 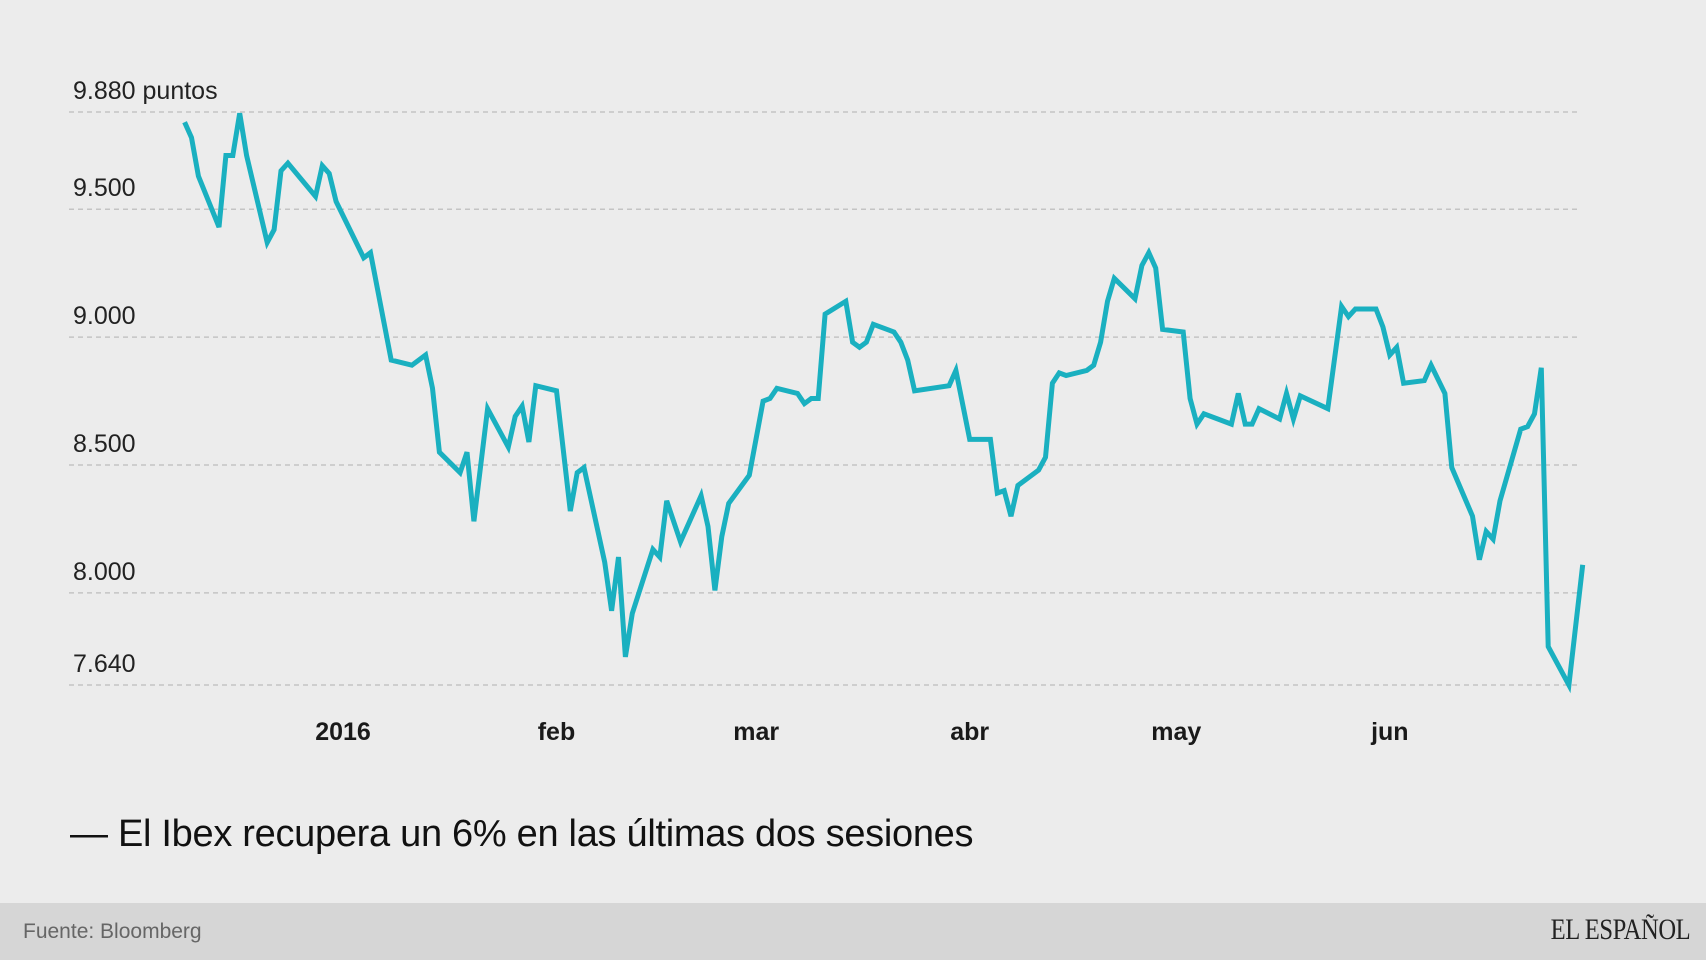 I want to click on footer-bar: Fuente: Bloomberg EL ESPAÑOL, so click(x=853, y=931).